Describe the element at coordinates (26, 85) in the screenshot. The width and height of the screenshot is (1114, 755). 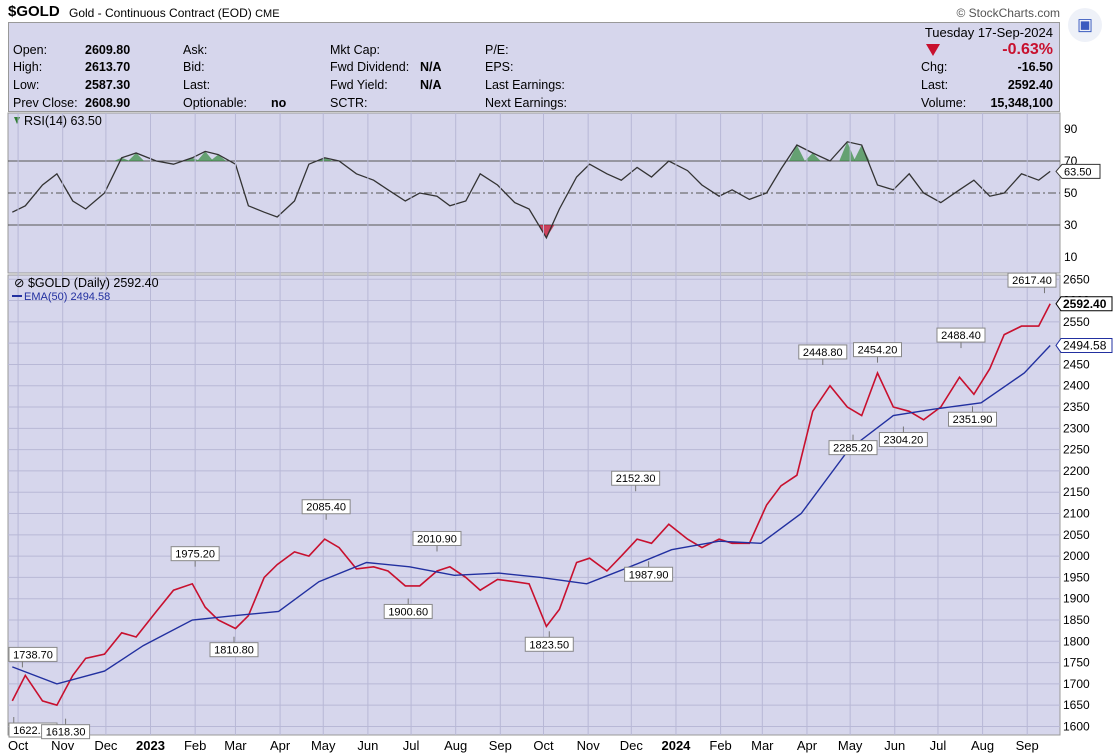
I see `low-label: Low:` at that location.